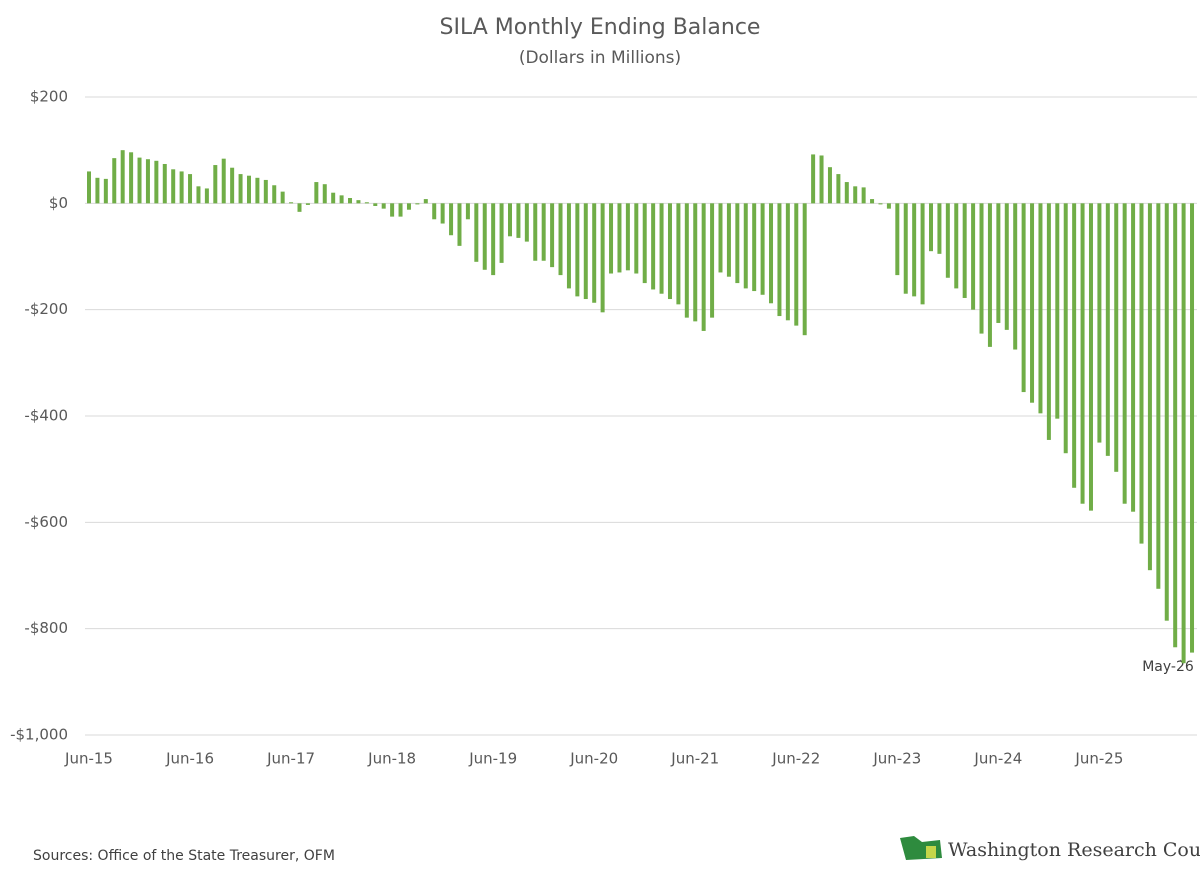 Image resolution: width=1200 pixels, height=871 pixels. Describe the element at coordinates (39, 735) in the screenshot. I see `y-tick-label: -$1,000` at that location.